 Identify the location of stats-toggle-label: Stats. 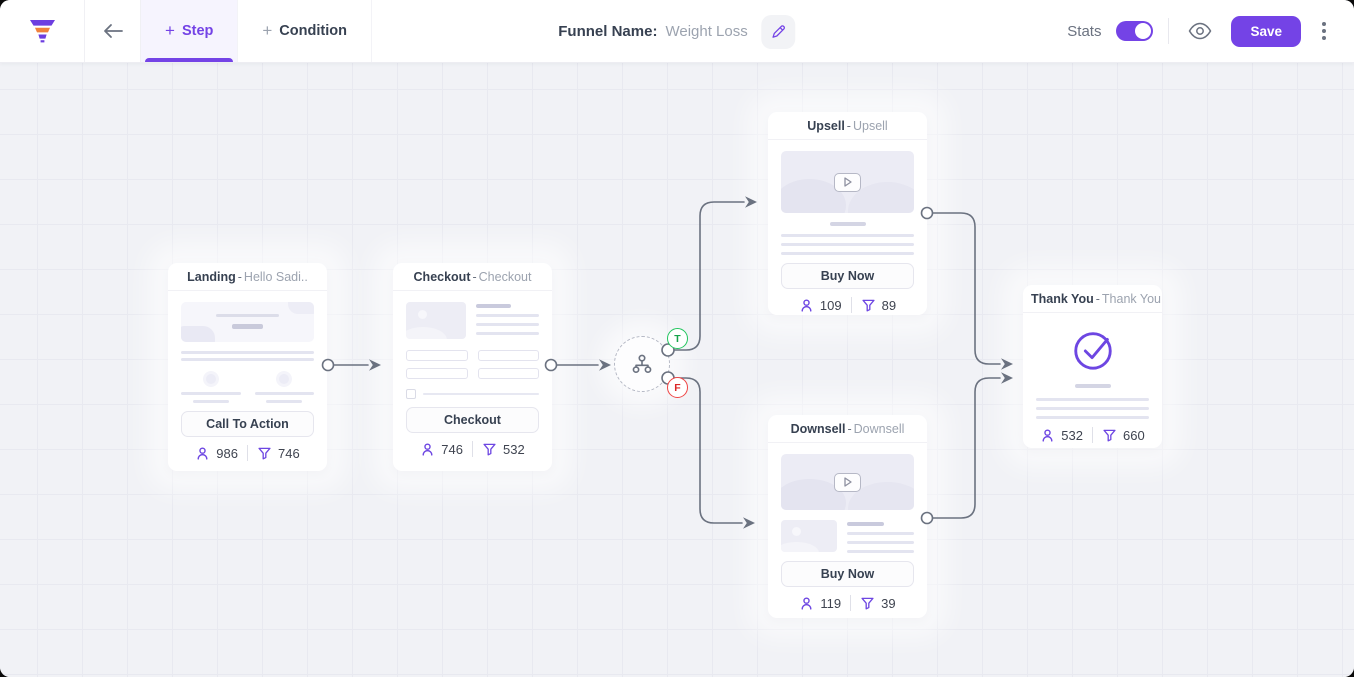
(1084, 31).